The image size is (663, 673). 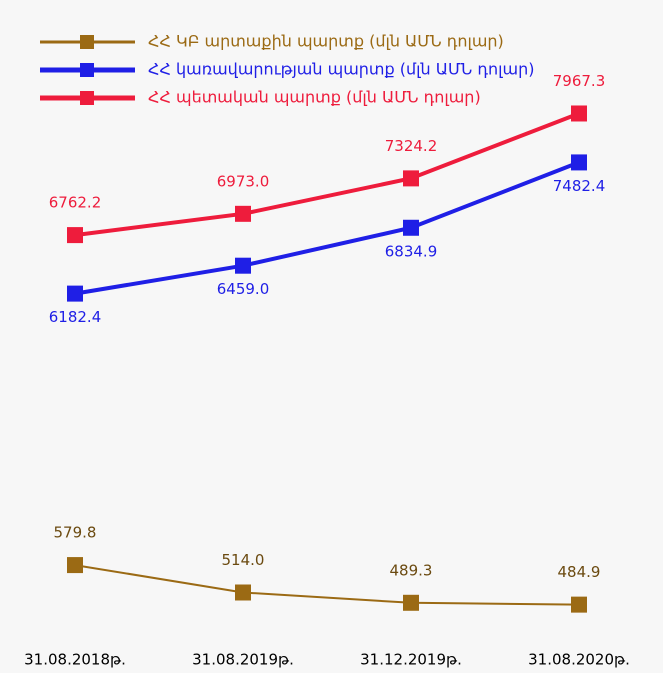 I want to click on value-label: 6973.0, so click(x=243, y=181).